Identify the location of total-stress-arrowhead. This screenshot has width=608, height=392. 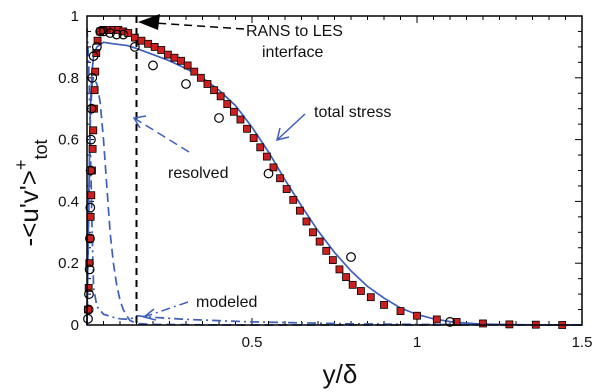
(282, 134).